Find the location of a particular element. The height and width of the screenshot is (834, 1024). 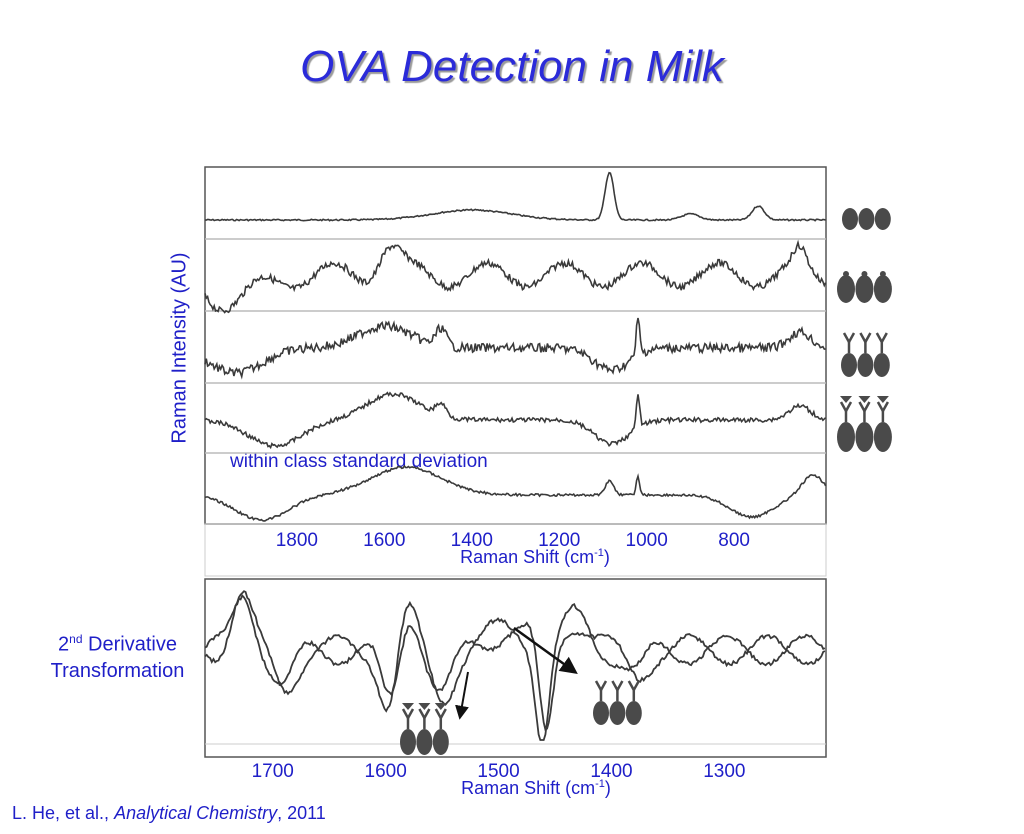

bottom-plot-frame is located at coordinates (515, 668).